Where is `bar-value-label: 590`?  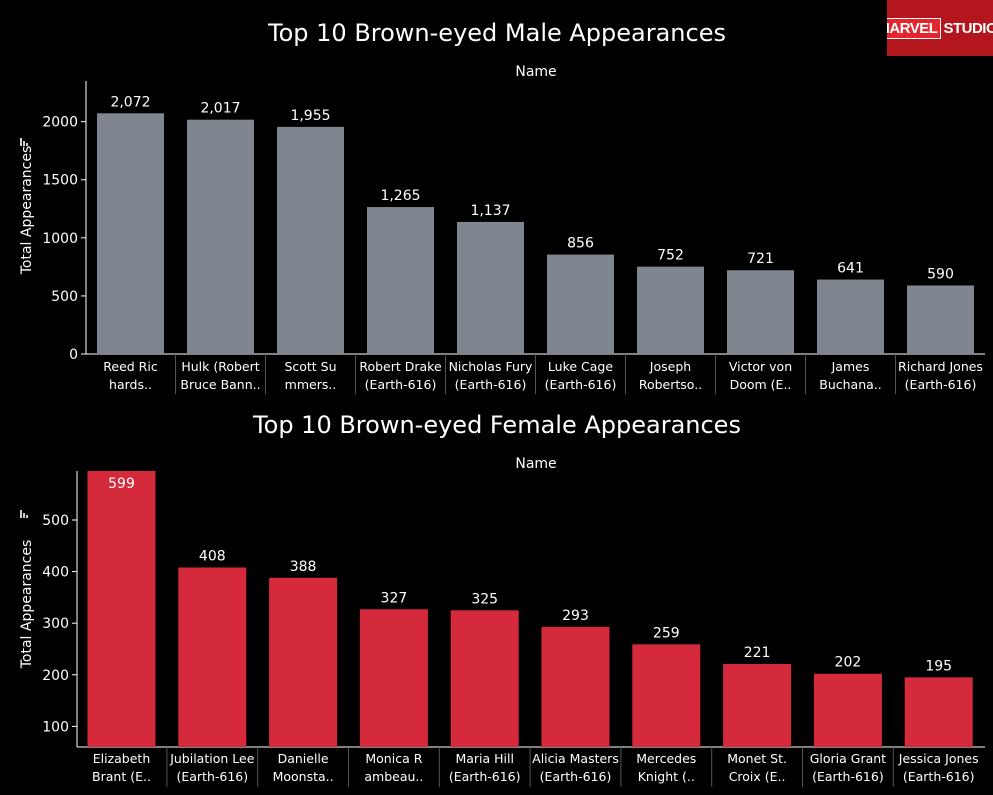 bar-value-label: 590 is located at coordinates (940, 274).